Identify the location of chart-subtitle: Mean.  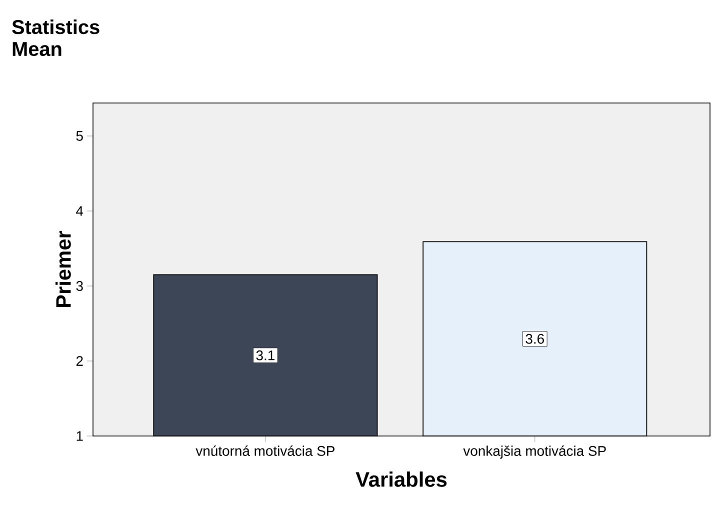
(37, 49).